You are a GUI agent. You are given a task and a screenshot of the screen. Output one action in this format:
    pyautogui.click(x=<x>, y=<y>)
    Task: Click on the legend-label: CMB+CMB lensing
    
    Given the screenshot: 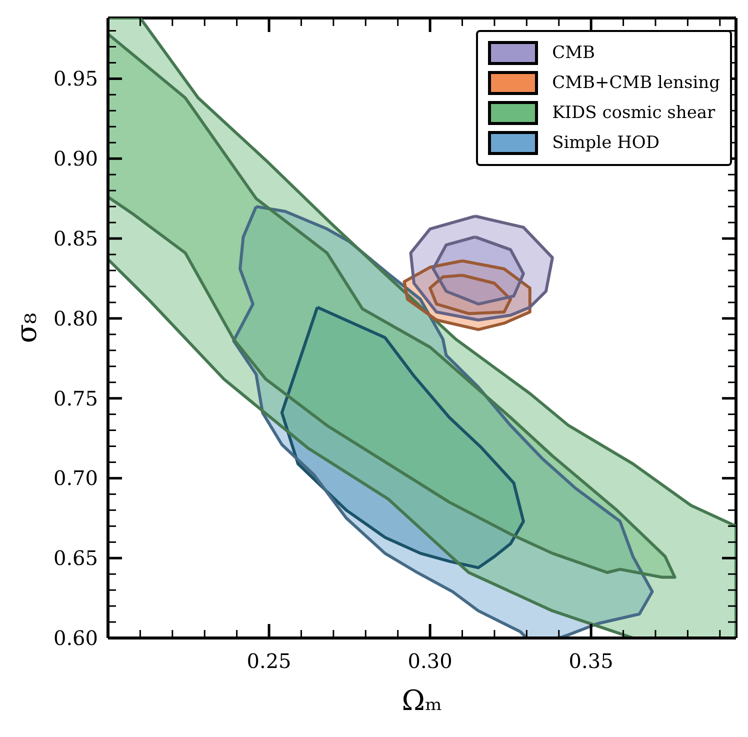 What is the action you would take?
    pyautogui.click(x=636, y=83)
    